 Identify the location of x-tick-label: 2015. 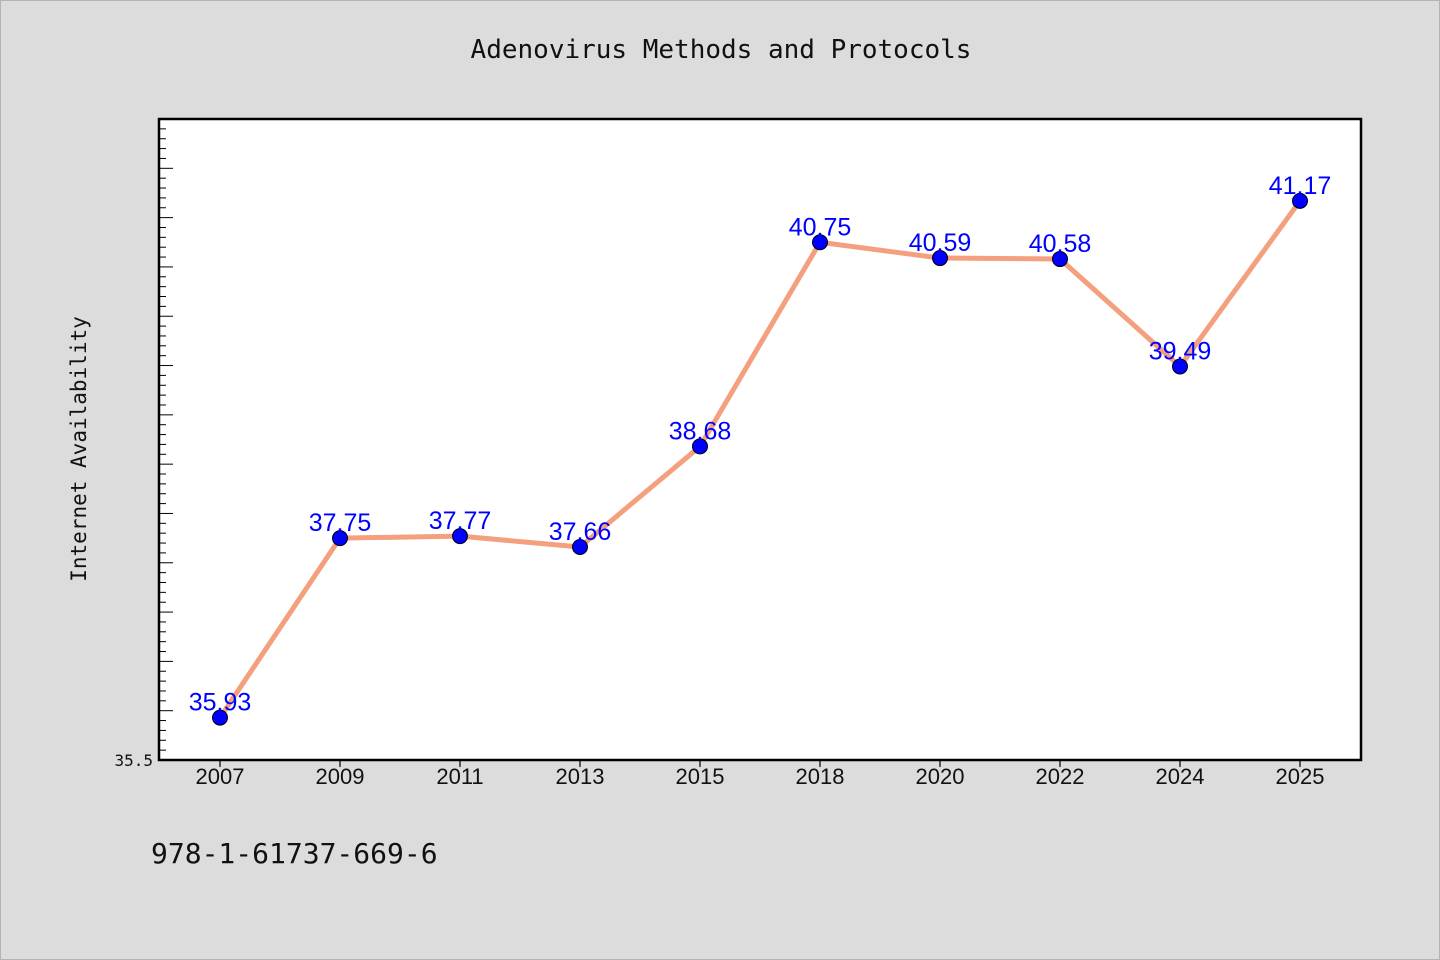
(700, 776).